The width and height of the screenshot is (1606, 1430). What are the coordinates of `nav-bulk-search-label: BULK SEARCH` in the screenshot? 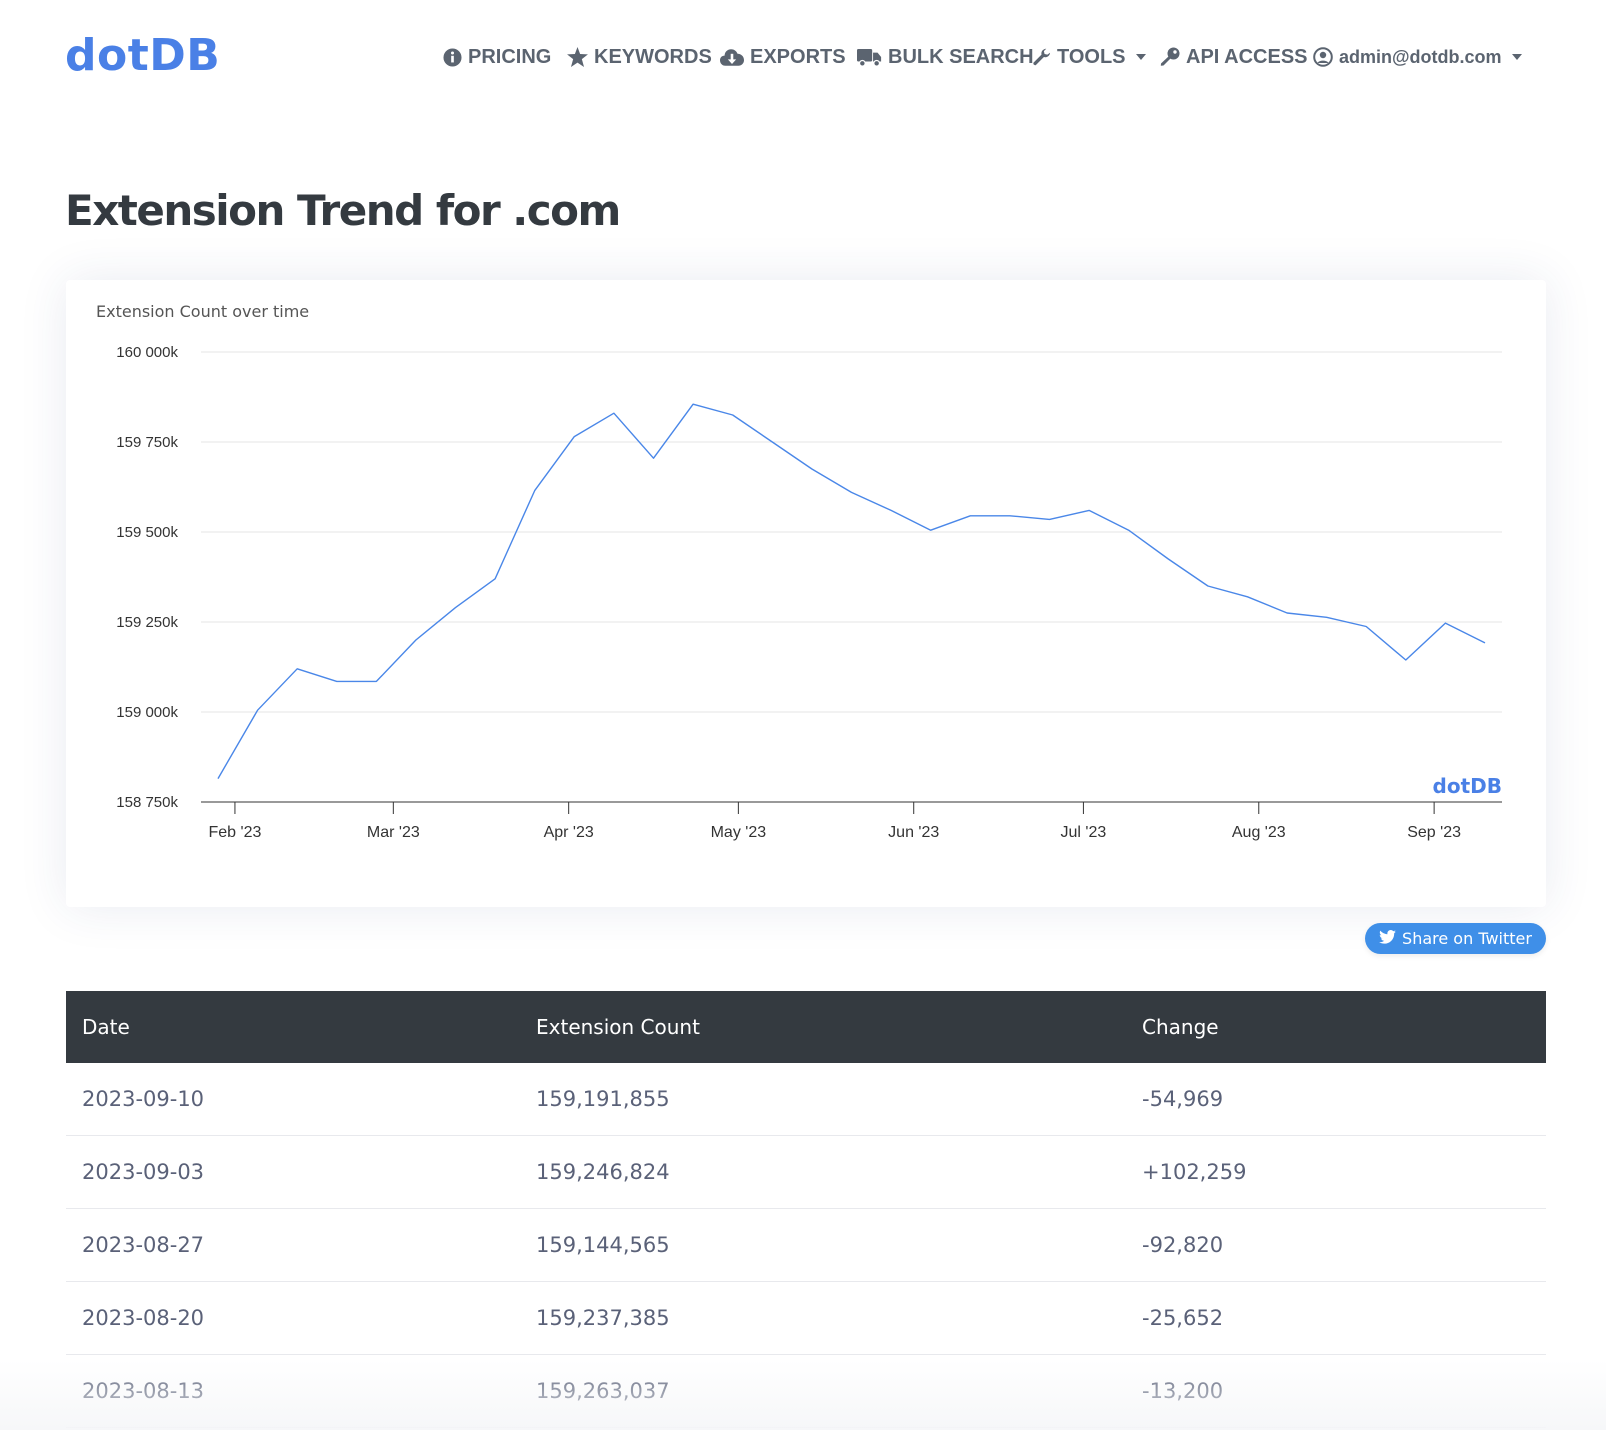 It's located at (961, 56).